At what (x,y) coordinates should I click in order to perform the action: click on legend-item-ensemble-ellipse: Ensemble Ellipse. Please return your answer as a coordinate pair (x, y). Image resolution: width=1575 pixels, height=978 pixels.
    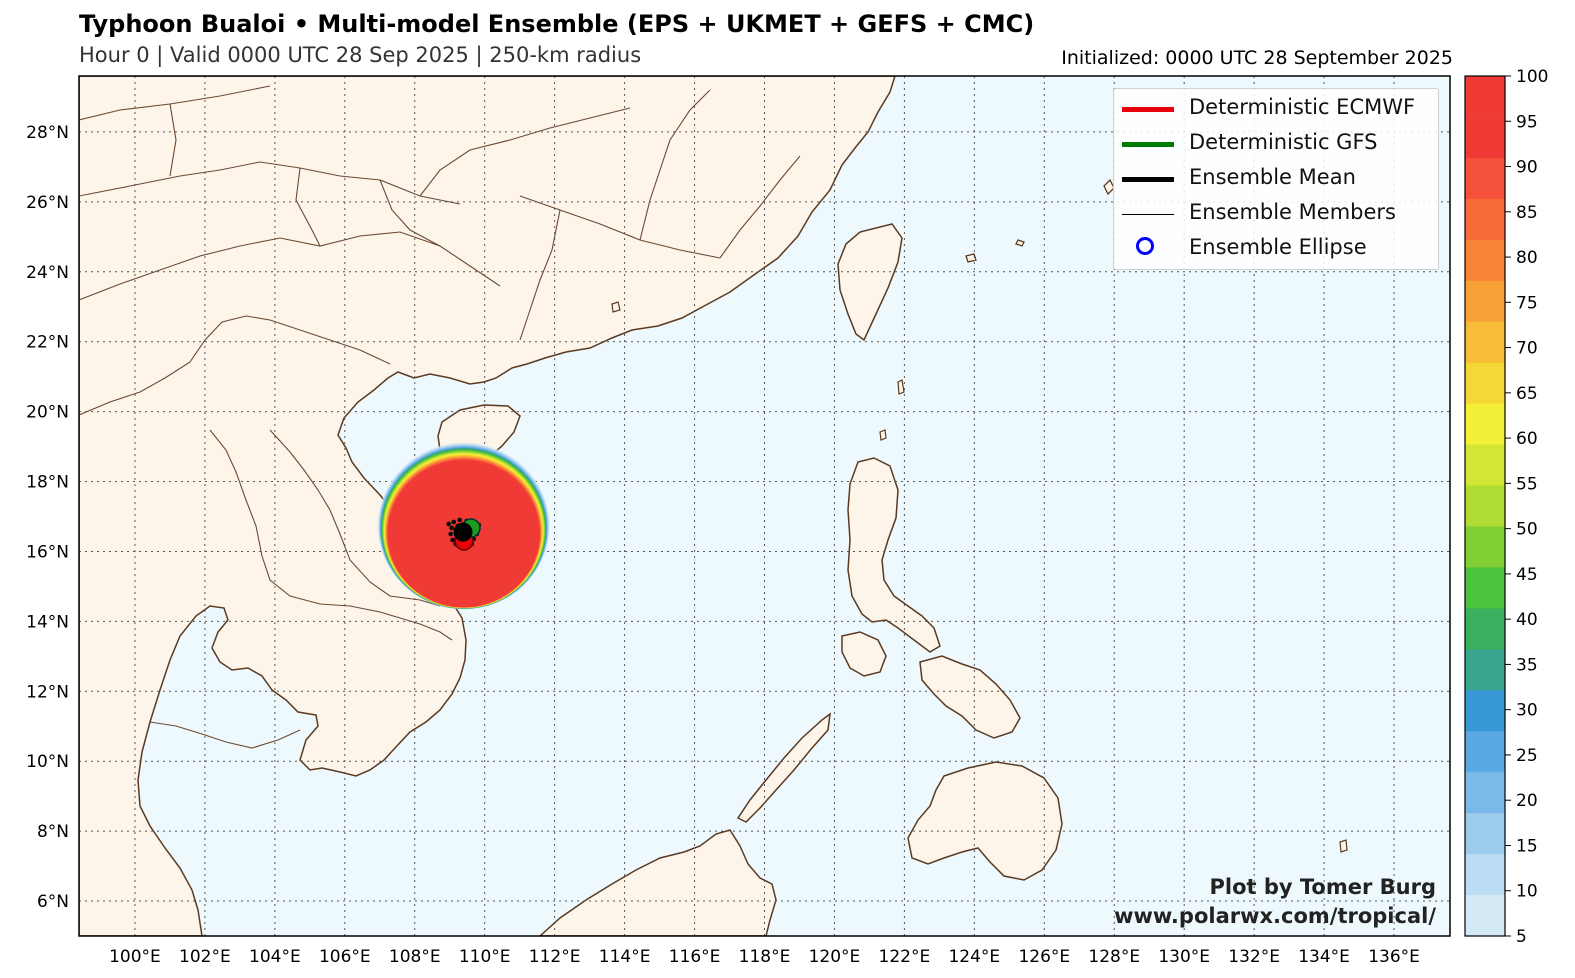
    Looking at the image, I should click on (1276, 248).